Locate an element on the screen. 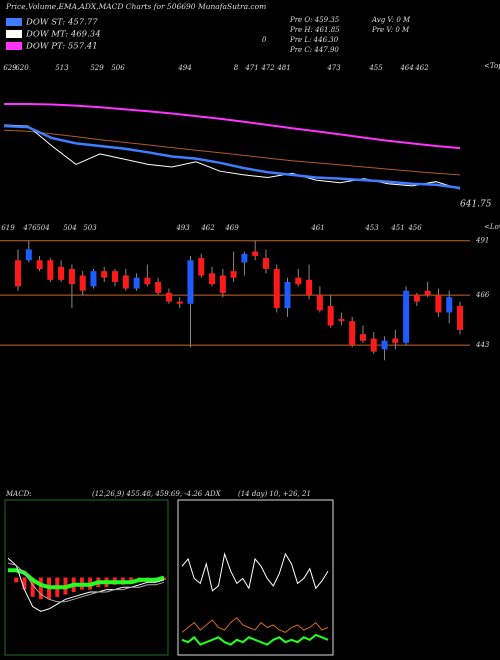 The width and height of the screenshot is (500, 660). adx-subtitle: (14 day) 10, +26, 21 is located at coordinates (274, 494).